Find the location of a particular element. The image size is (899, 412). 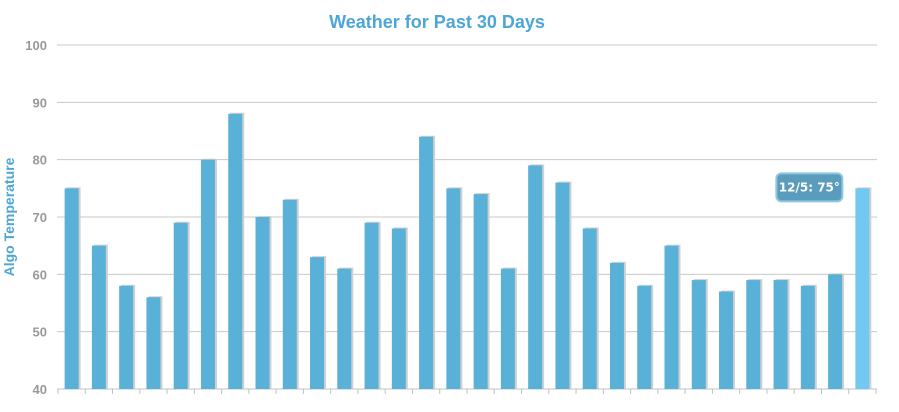

tooltip-label: 12/5: 75° is located at coordinates (809, 187).